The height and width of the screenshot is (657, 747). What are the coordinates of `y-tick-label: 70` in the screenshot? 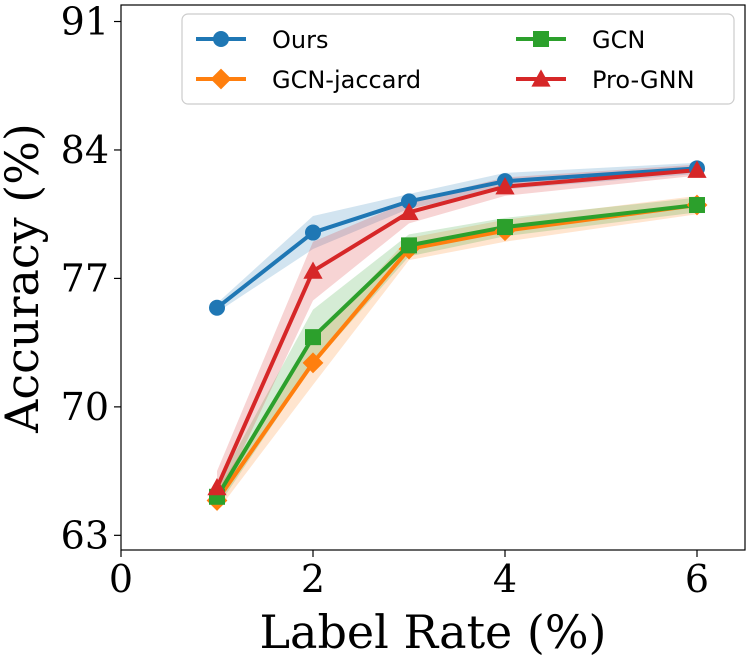 It's located at (85, 407).